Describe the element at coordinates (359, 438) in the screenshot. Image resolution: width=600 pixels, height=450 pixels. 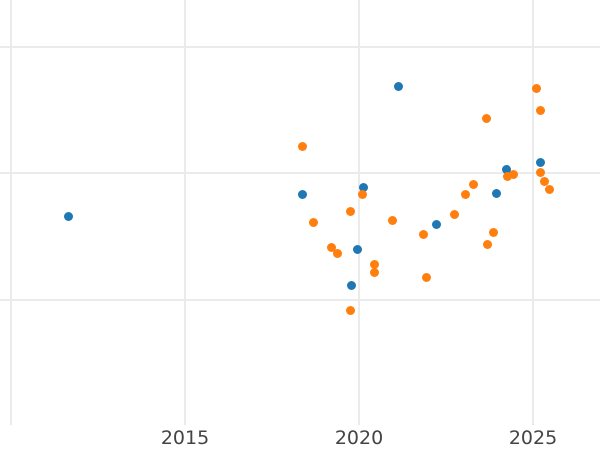
I see `x-tick-label-2020: 2020` at that location.